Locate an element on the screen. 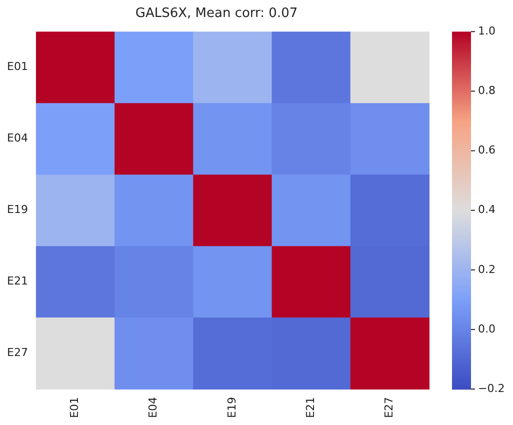  y-tick-label: E27 is located at coordinates (17, 353).